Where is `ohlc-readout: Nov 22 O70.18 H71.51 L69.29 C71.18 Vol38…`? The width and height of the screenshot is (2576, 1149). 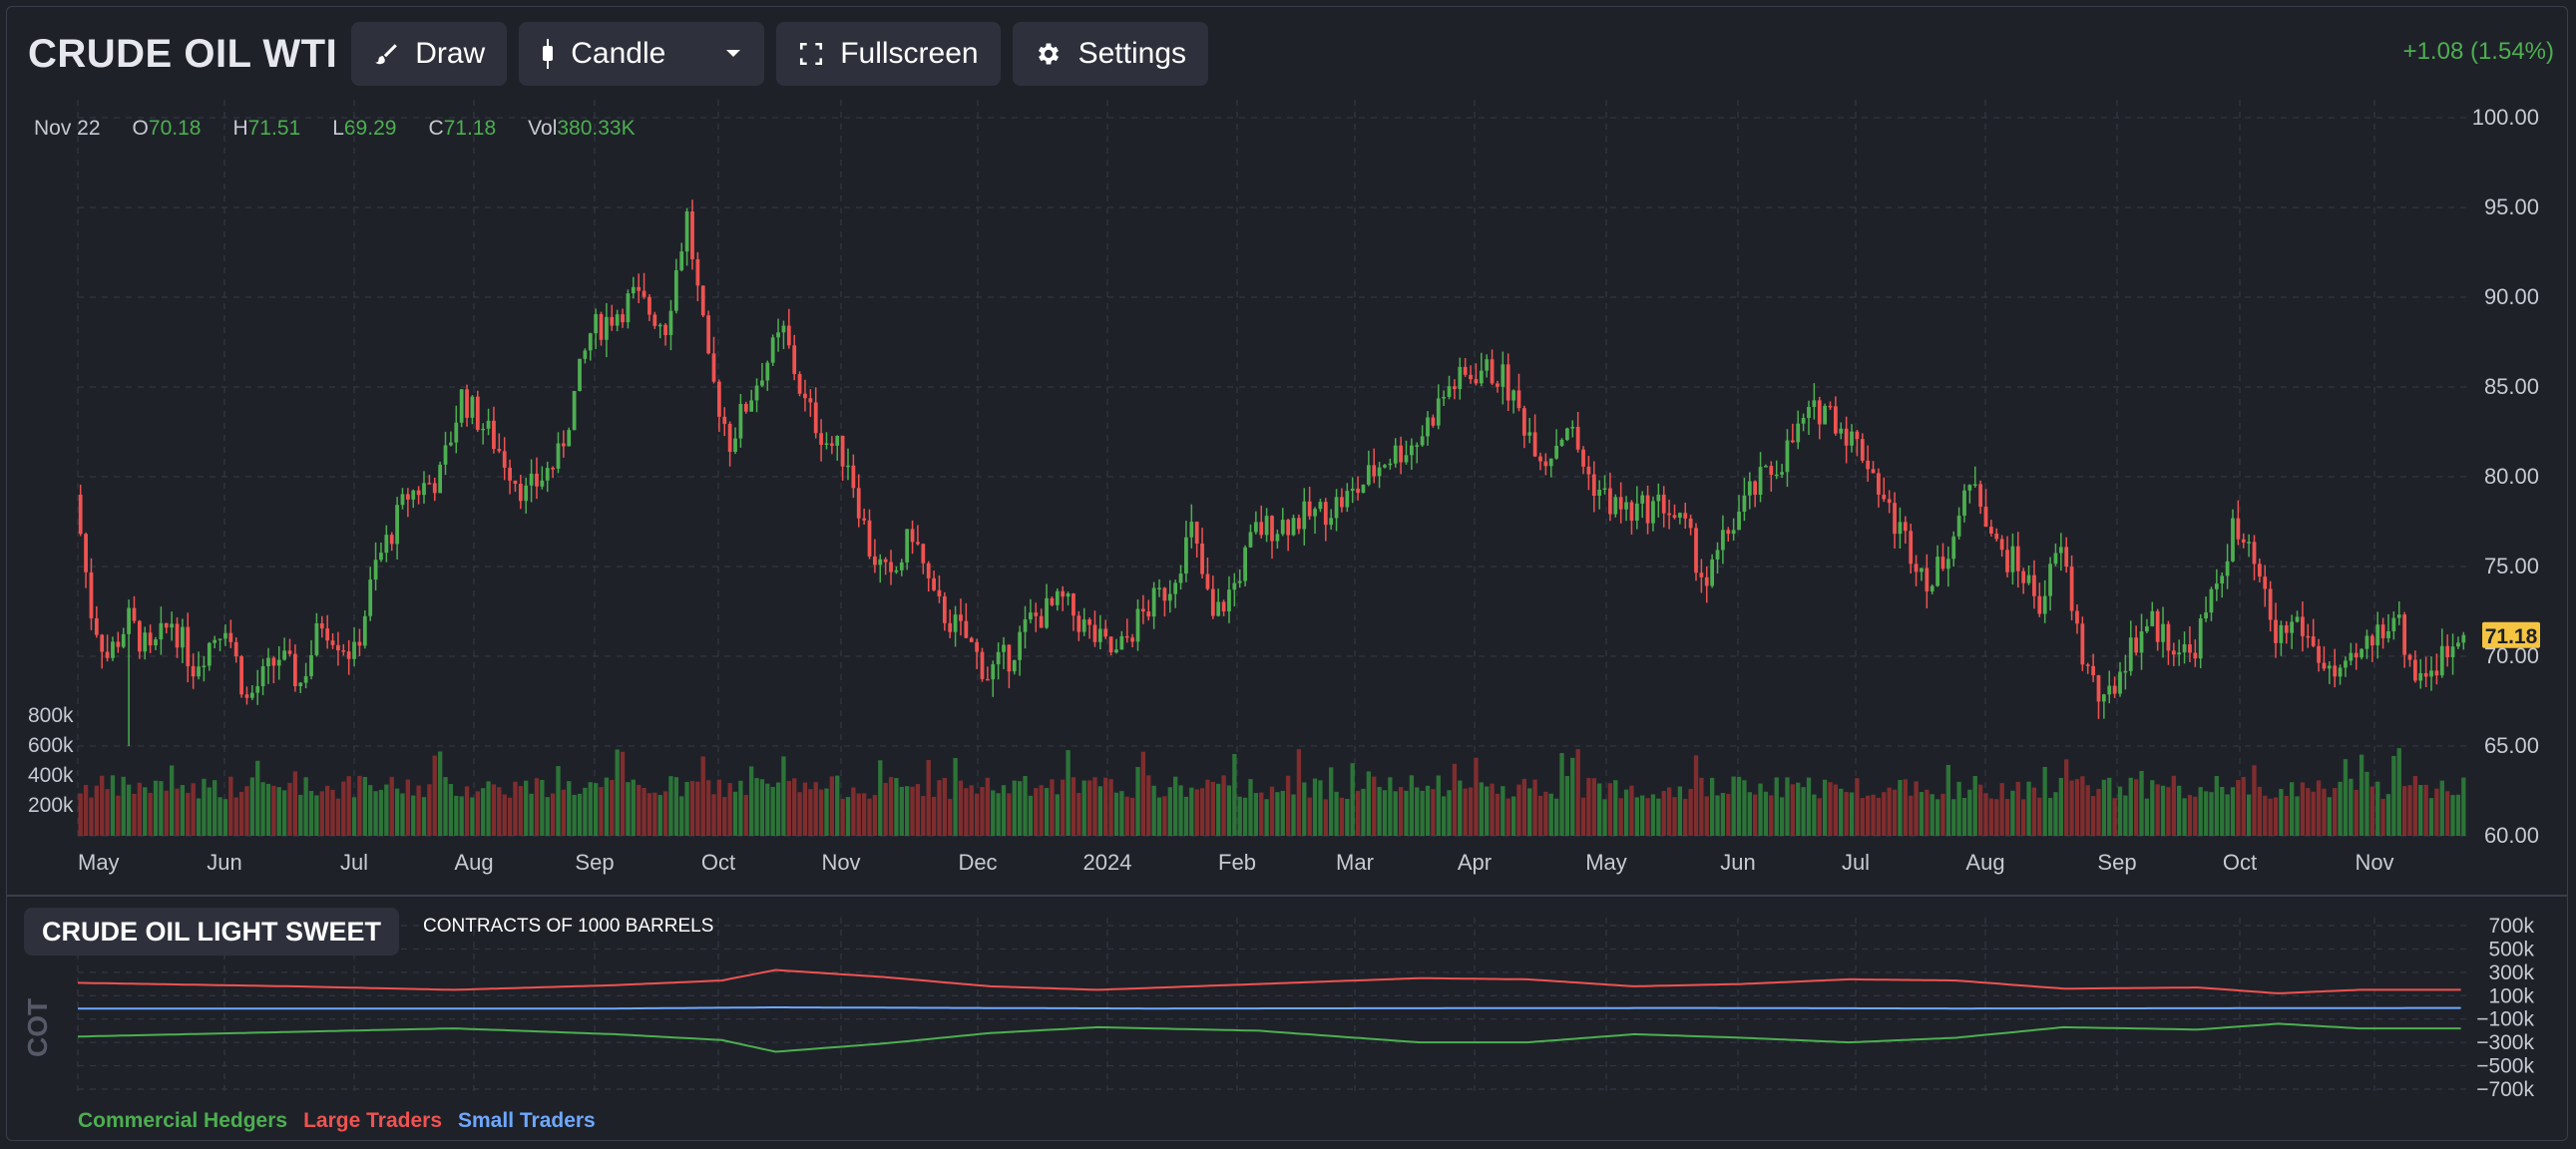
ohlc-readout: Nov 22 O70.18 H71.51 L69.29 C71.18 Vol38… is located at coordinates (350, 129).